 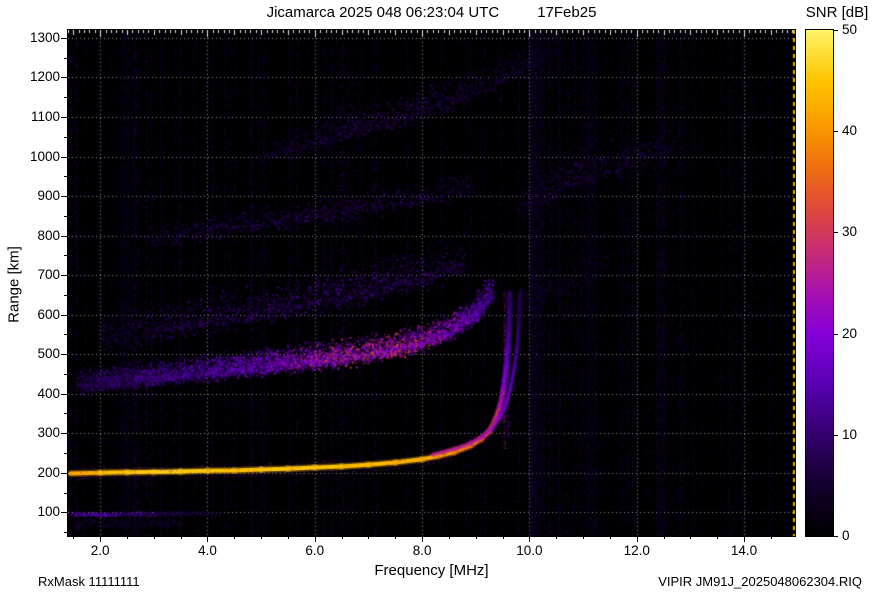 I want to click on file-reference: VIPIR JM91J_2025048062304.RIQ, so click(x=760, y=581).